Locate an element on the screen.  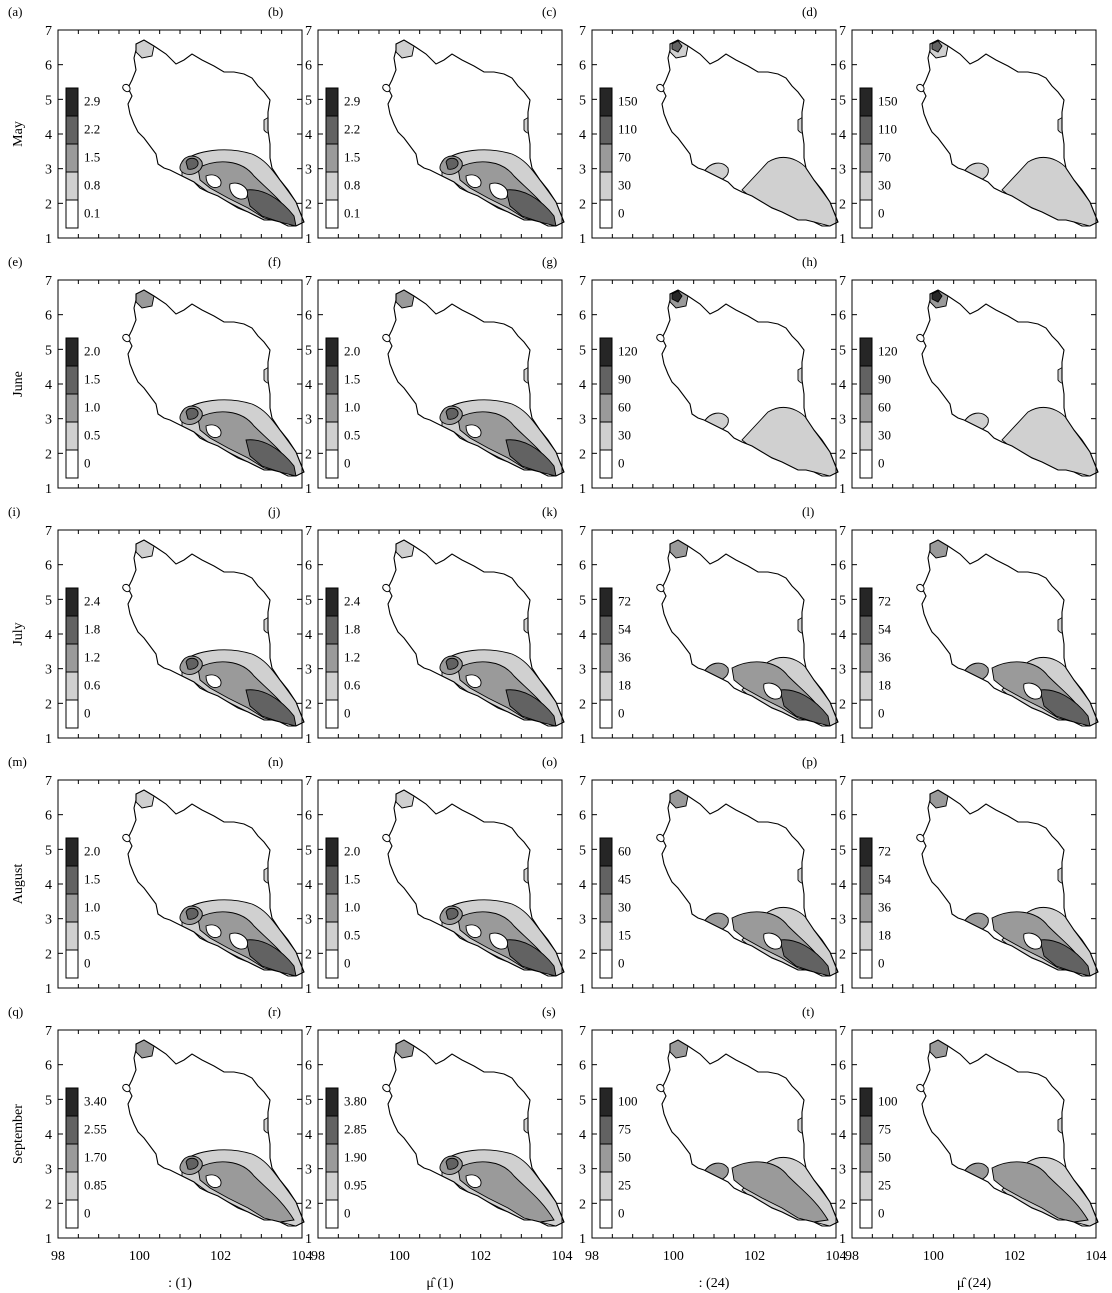
legend-label: 45 is located at coordinates (624, 878).